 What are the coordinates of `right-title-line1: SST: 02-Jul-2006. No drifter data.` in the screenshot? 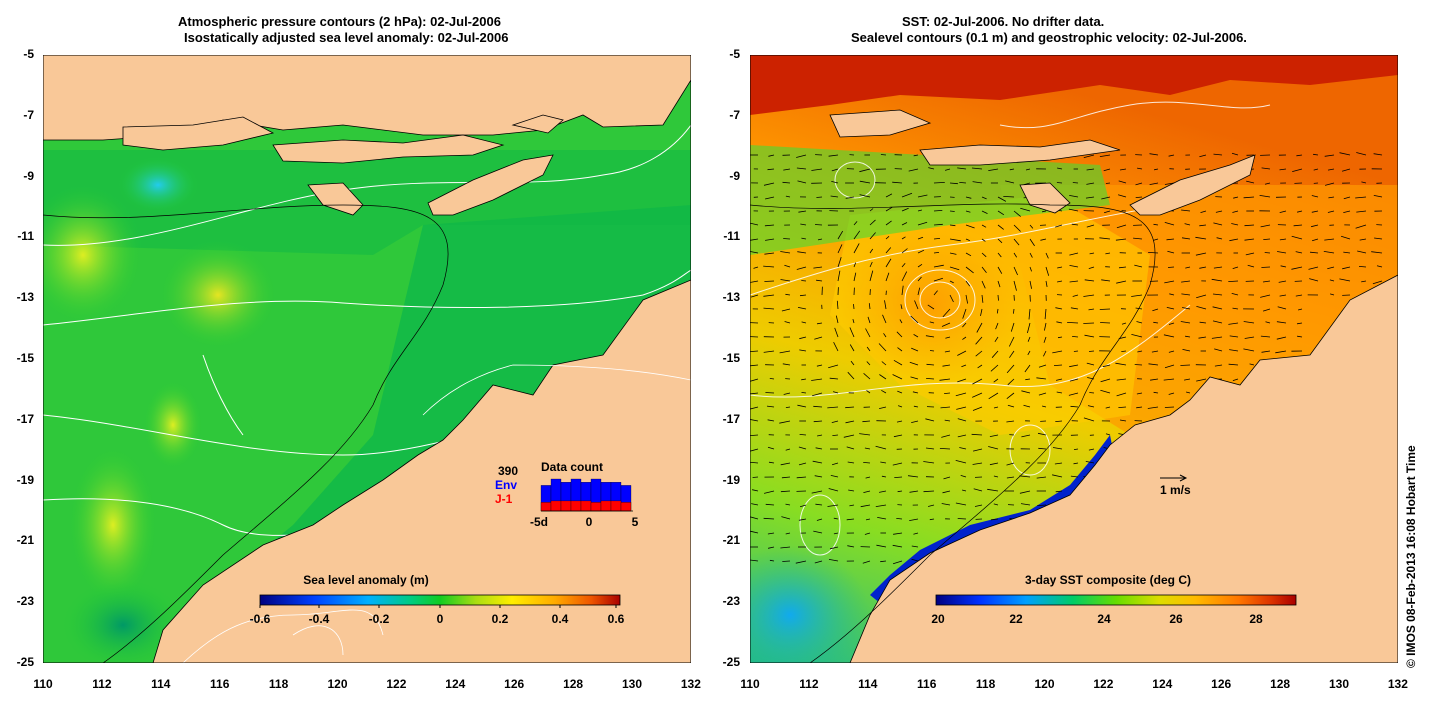 It's located at (1003, 21).